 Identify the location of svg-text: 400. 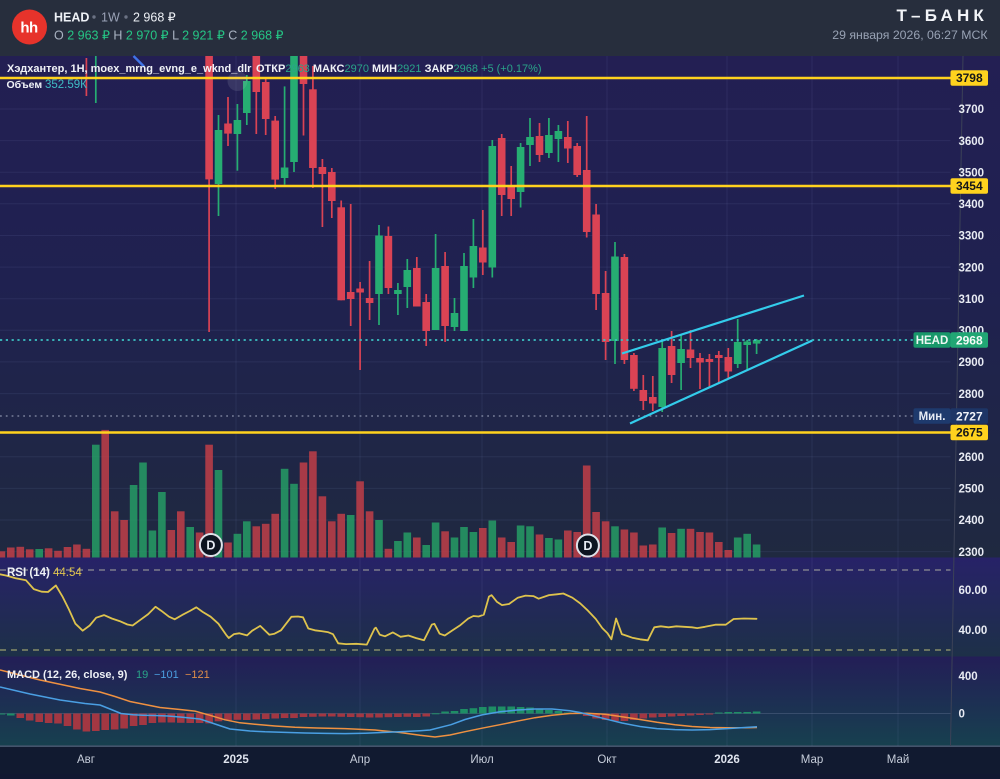
(968, 677).